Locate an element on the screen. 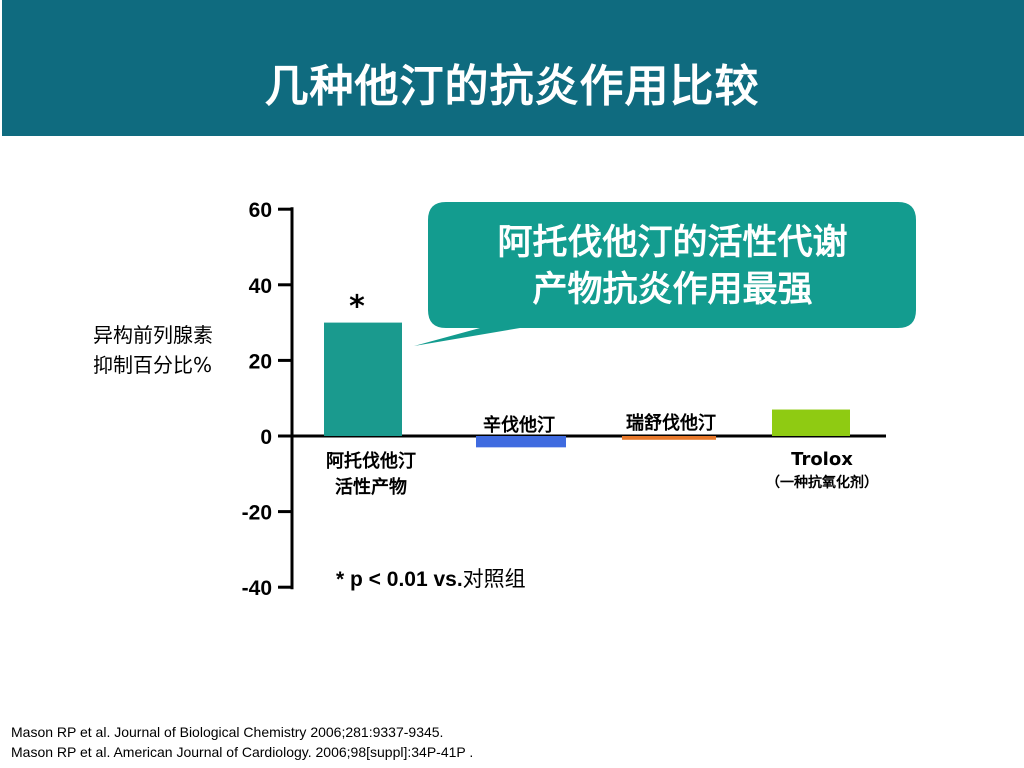  page-title: 几种他汀的抗炎作用比较 is located at coordinates (512, 86).